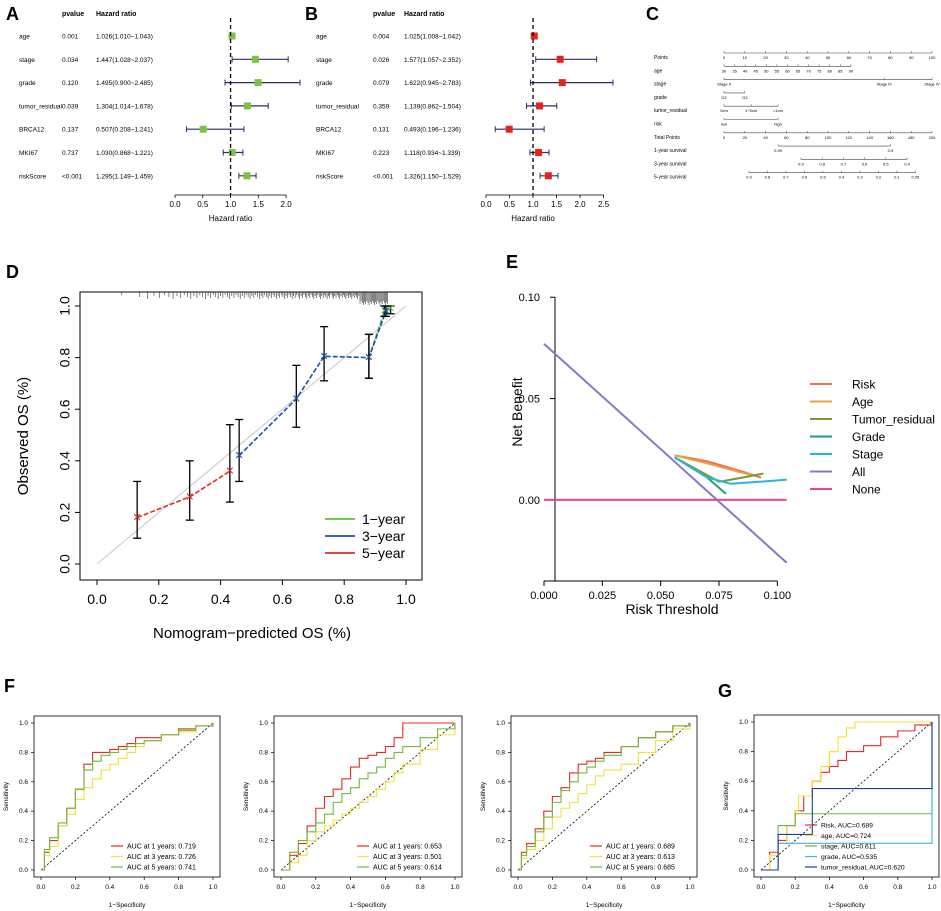 This screenshot has height=911, width=941. Describe the element at coordinates (807, 57) in the screenshot. I see `nomogram-tick-label: 40` at that location.